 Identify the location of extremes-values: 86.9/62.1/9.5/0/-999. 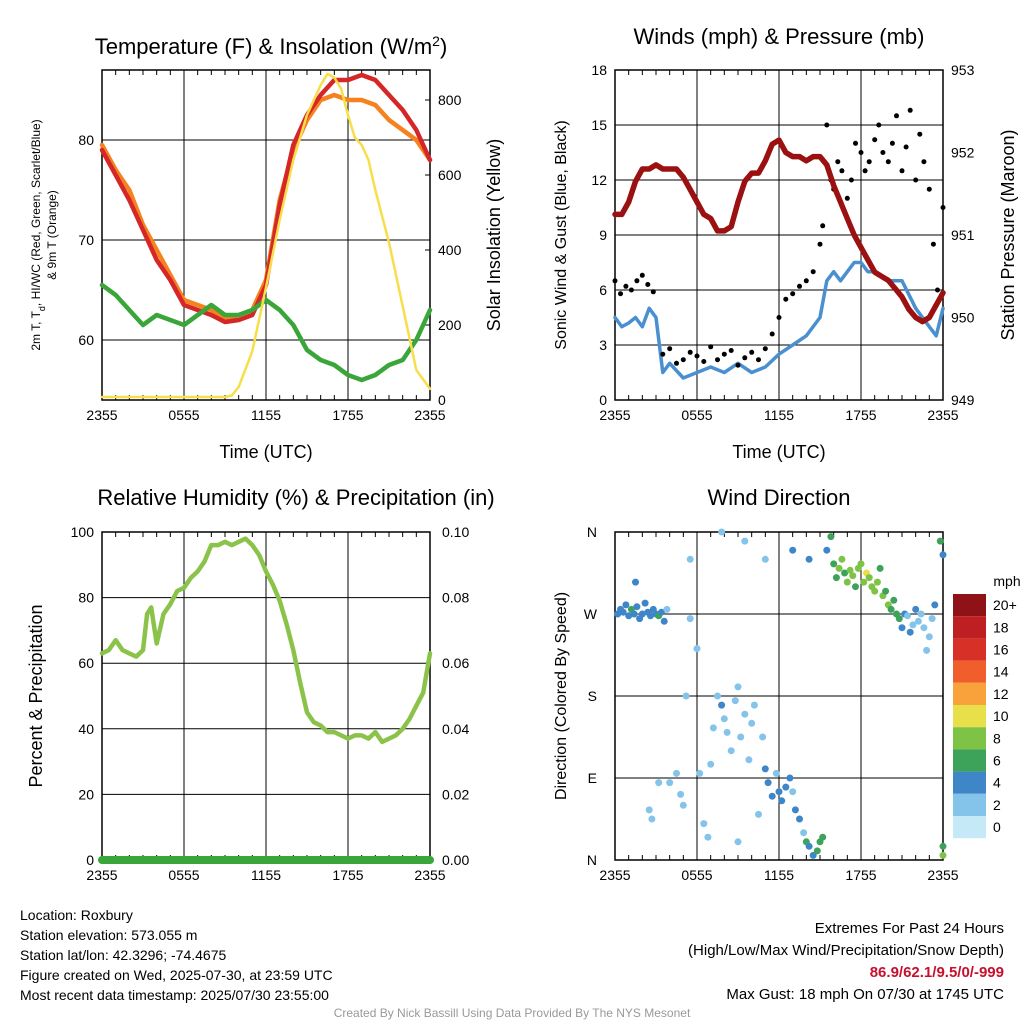
(936, 972).